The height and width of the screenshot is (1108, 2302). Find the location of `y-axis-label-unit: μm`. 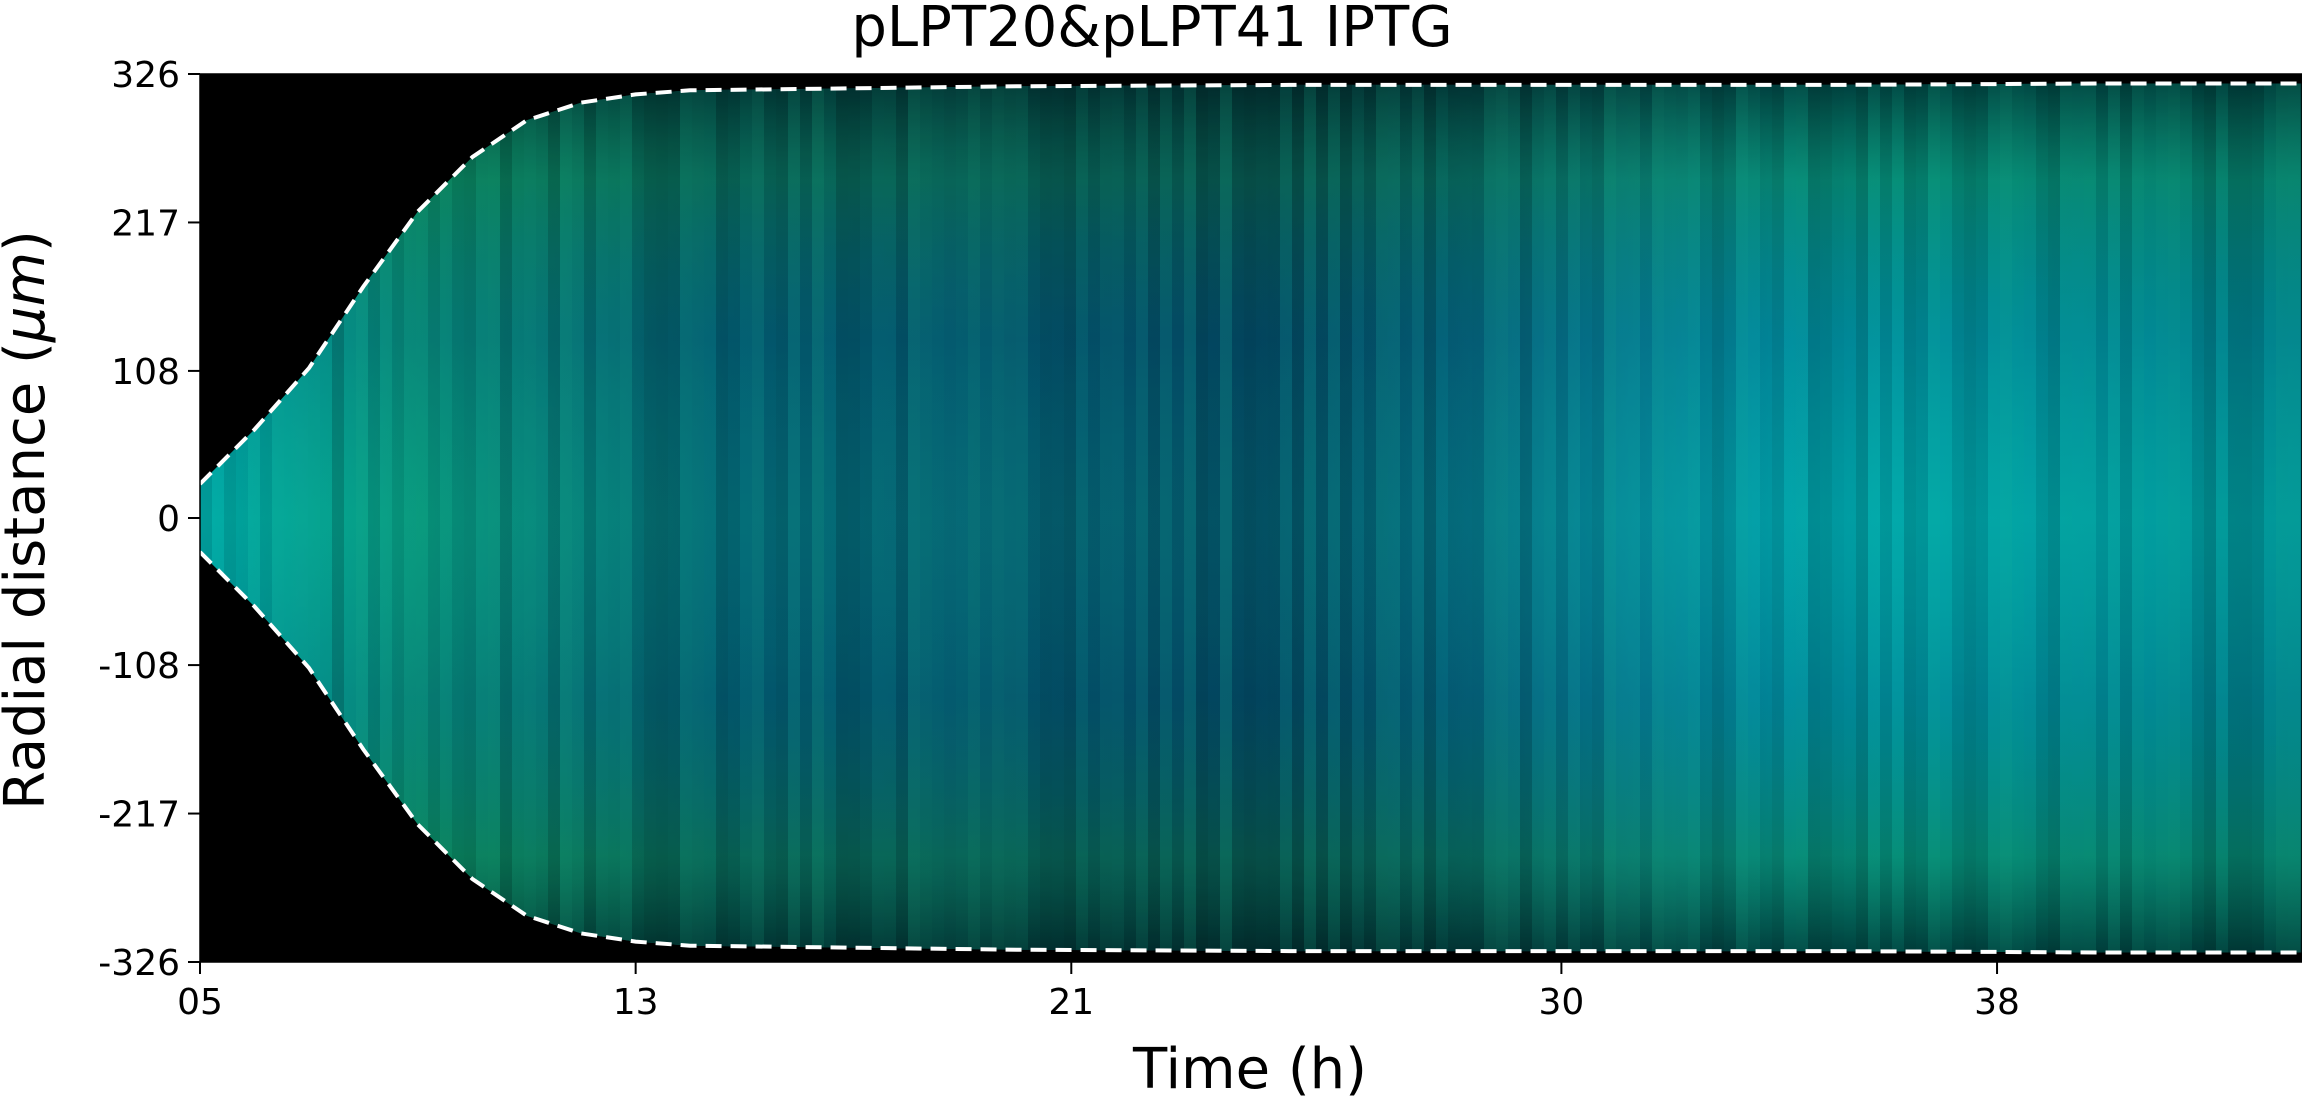

y-axis-label-unit: μm is located at coordinates (29, 297).